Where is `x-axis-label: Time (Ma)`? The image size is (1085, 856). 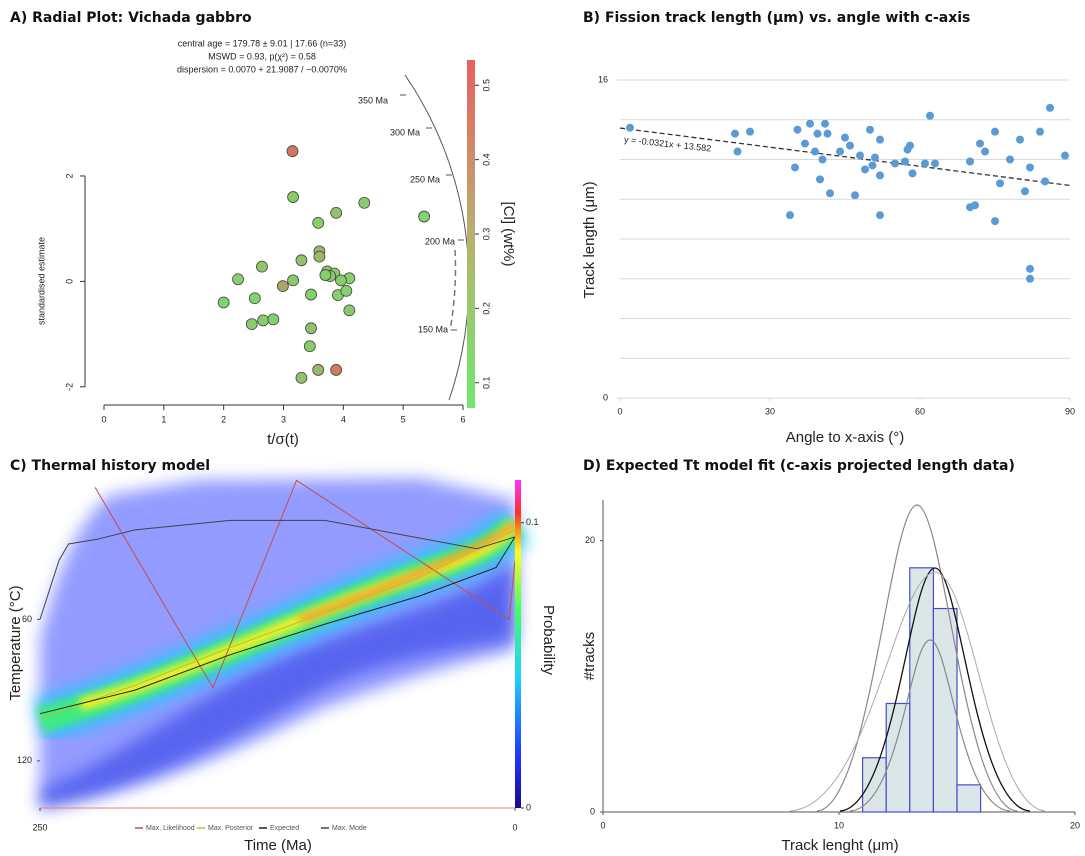 x-axis-label: Time (Ma) is located at coordinates (278, 845).